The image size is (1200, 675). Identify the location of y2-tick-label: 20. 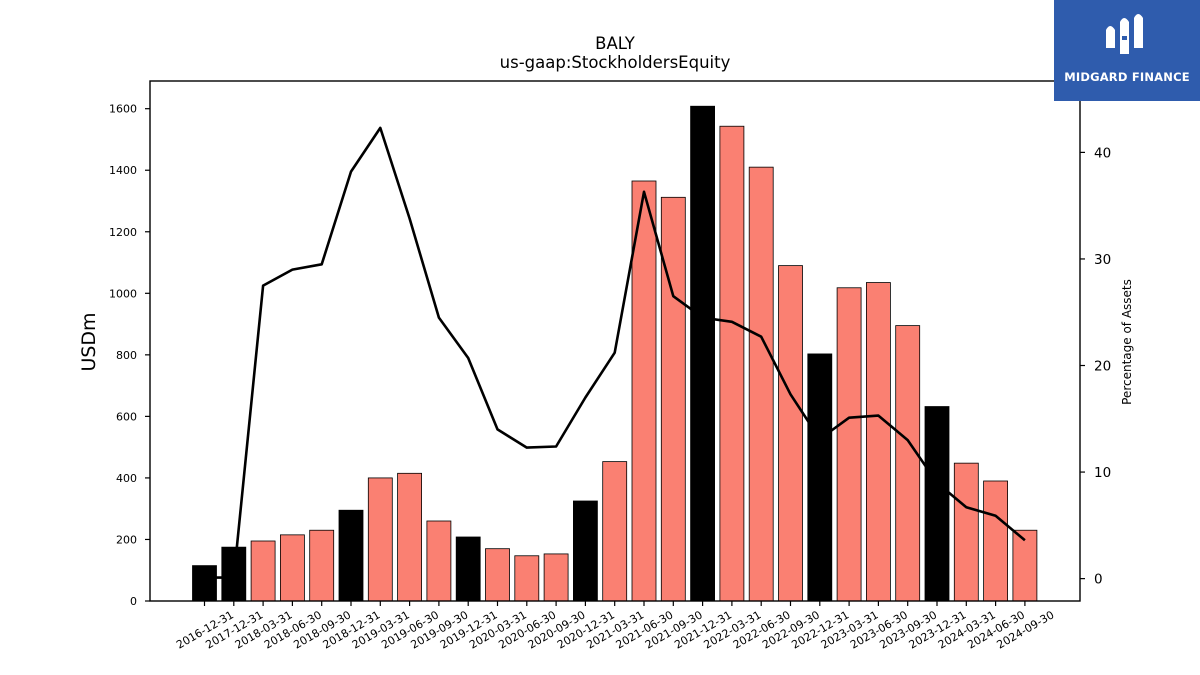
(1102, 367).